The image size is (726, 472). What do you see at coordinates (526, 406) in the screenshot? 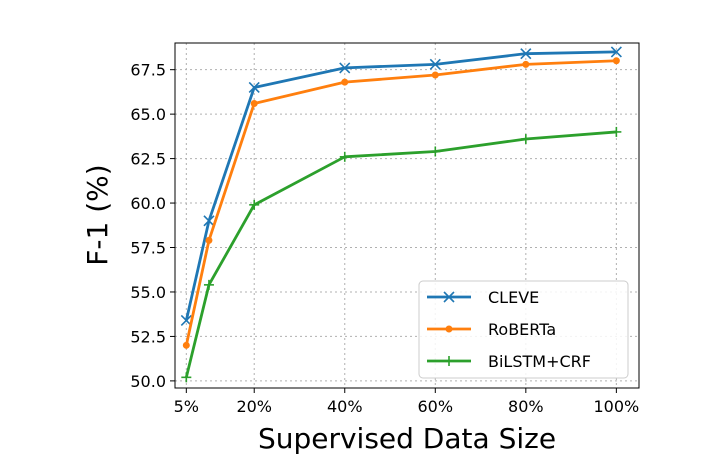
I see `x-tick-label: 80%` at bounding box center [526, 406].